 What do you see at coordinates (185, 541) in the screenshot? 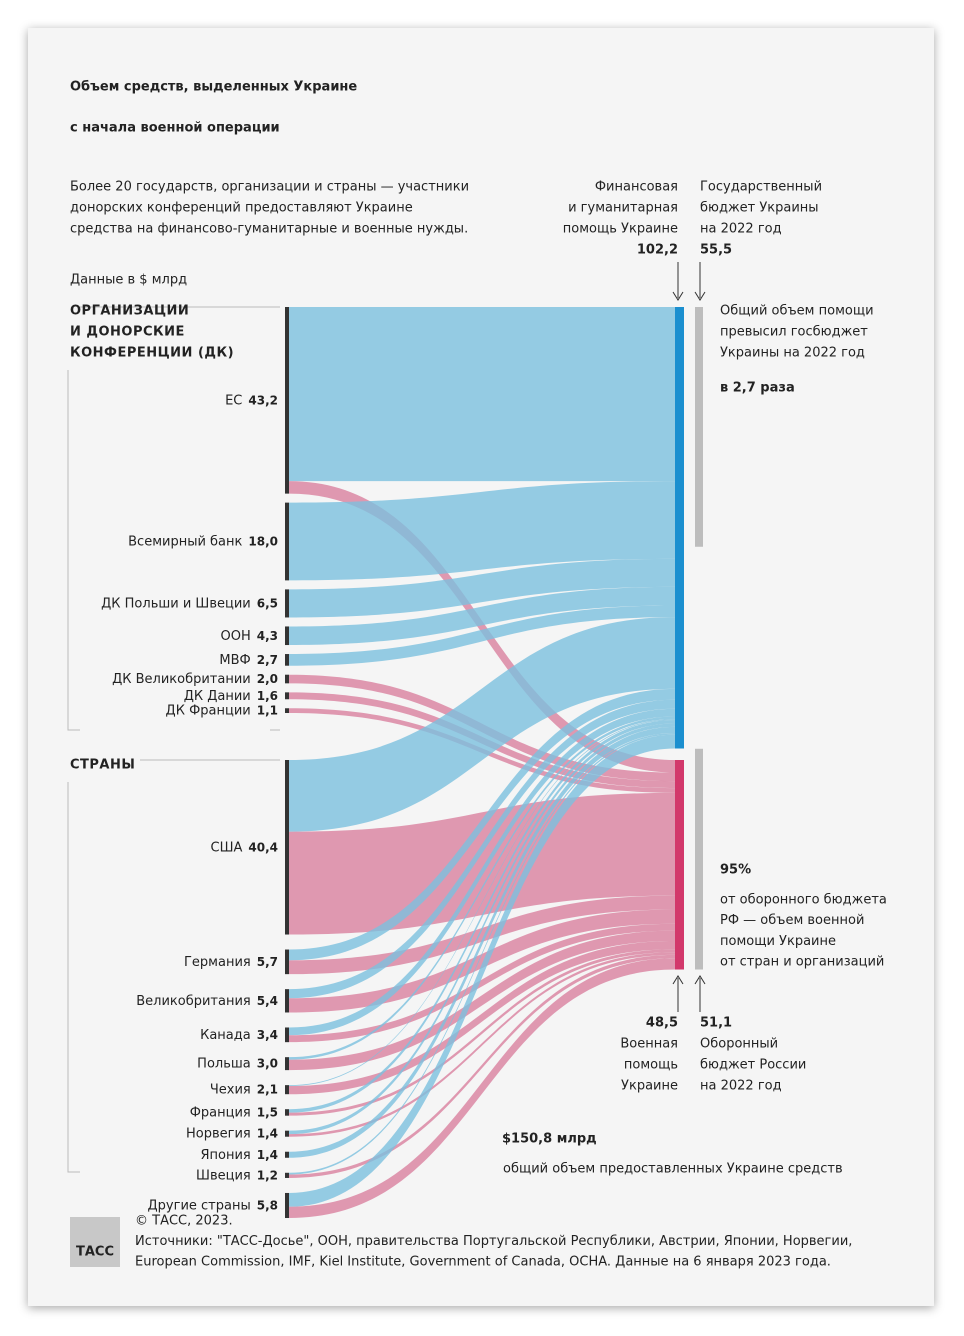
I see `source-name: Всемирный банк` at bounding box center [185, 541].